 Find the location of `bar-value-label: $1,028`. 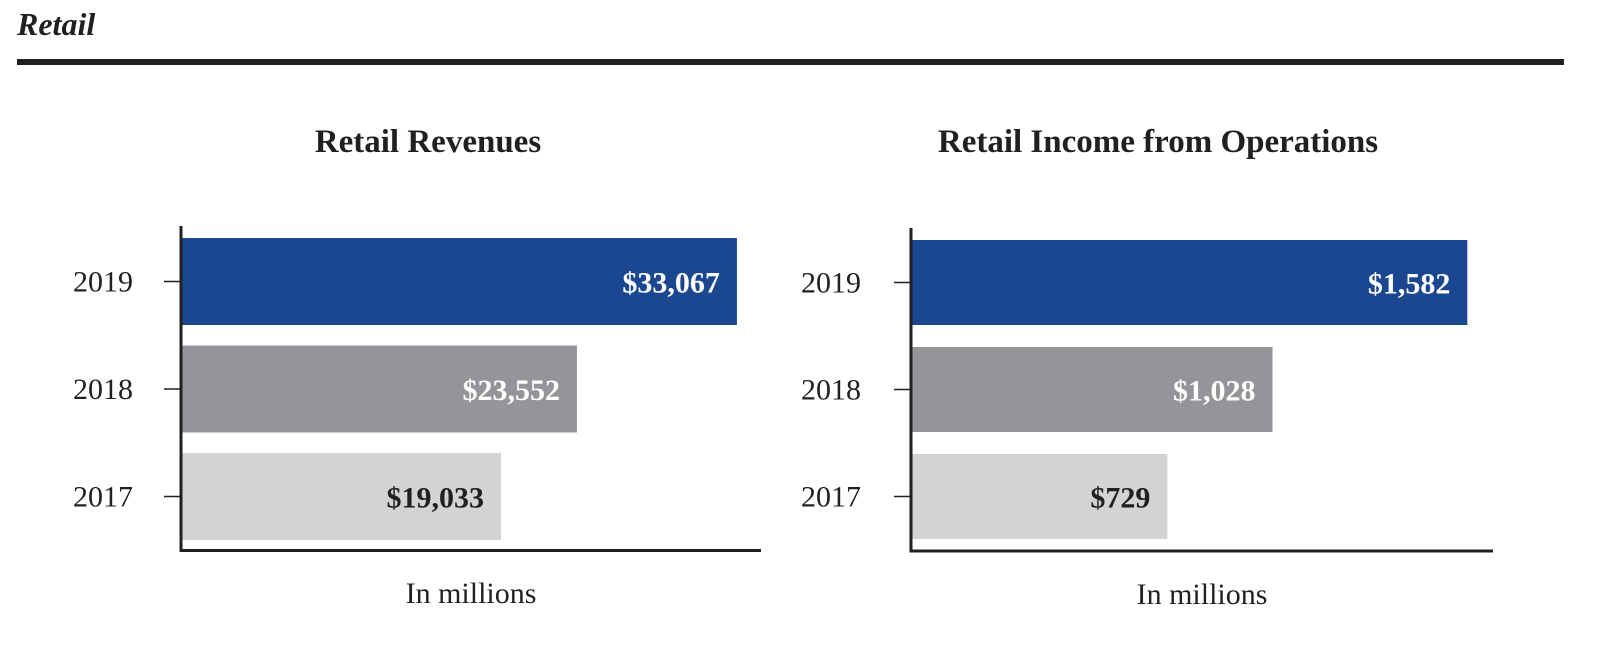

bar-value-label: $1,028 is located at coordinates (1214, 391).